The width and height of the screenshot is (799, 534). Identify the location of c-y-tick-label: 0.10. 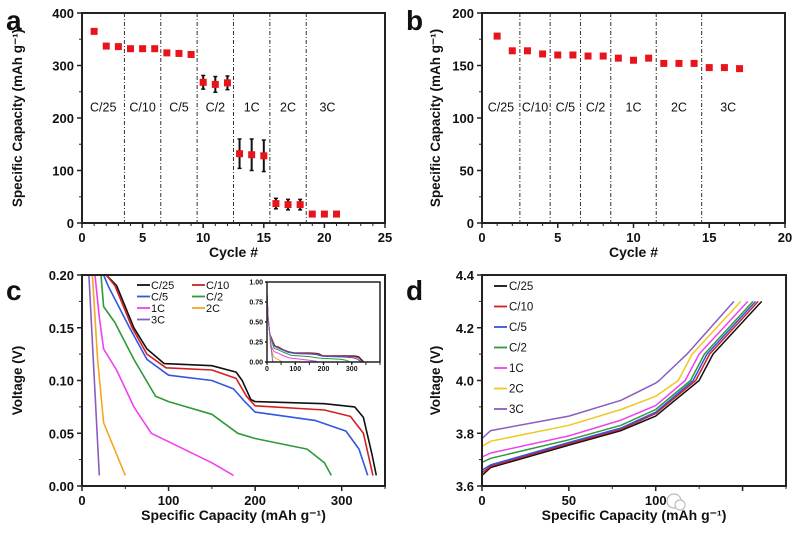
(61, 381).